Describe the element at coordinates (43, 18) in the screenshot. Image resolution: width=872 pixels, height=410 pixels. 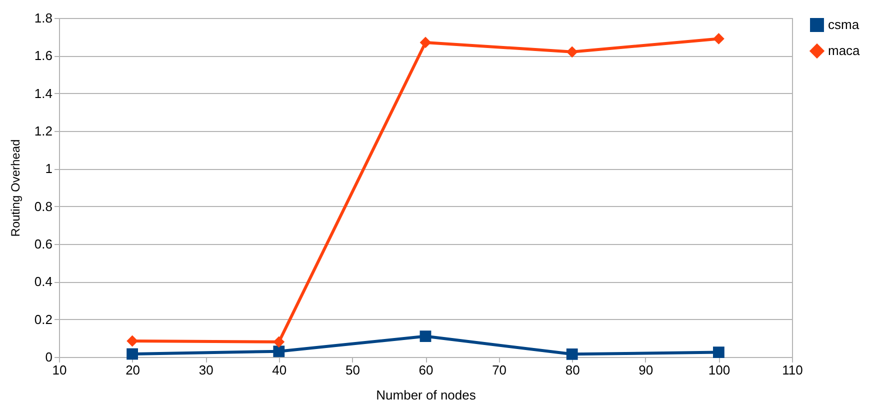
I see `y-tick-label: 1.8` at that location.